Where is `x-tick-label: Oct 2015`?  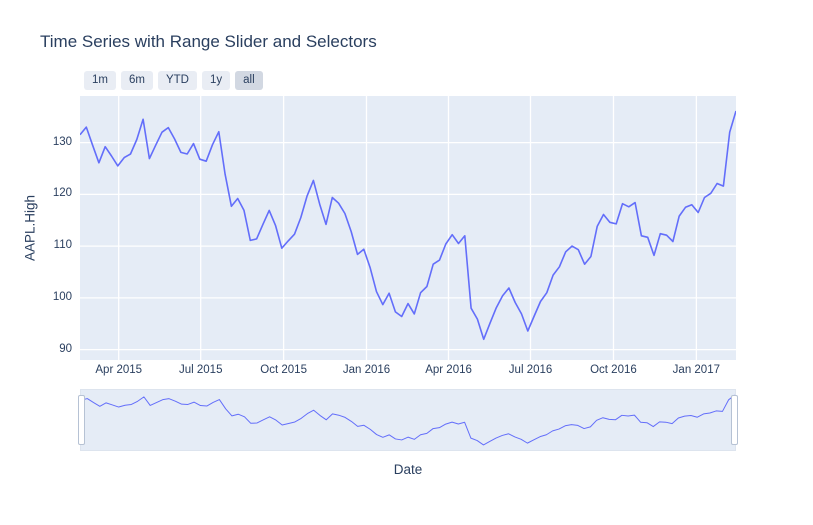 x-tick-label: Oct 2015 is located at coordinates (283, 370).